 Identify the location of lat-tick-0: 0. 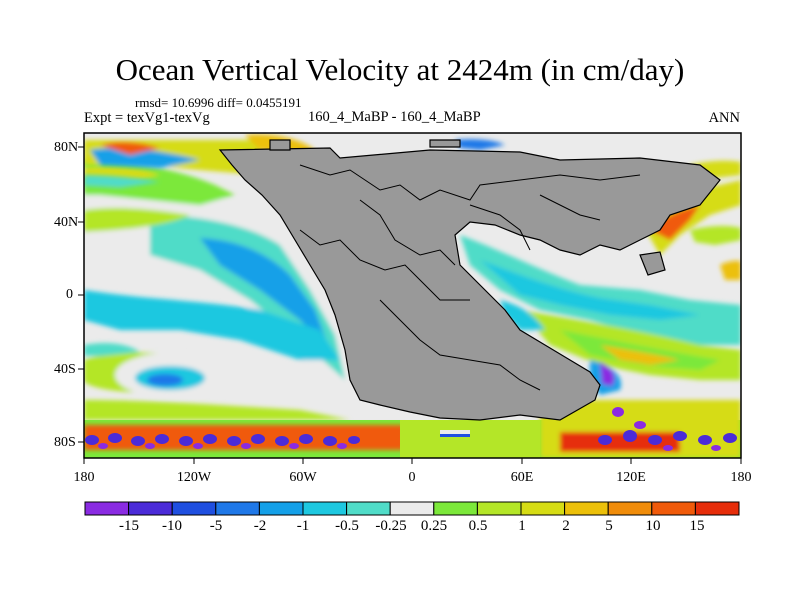
(69, 294).